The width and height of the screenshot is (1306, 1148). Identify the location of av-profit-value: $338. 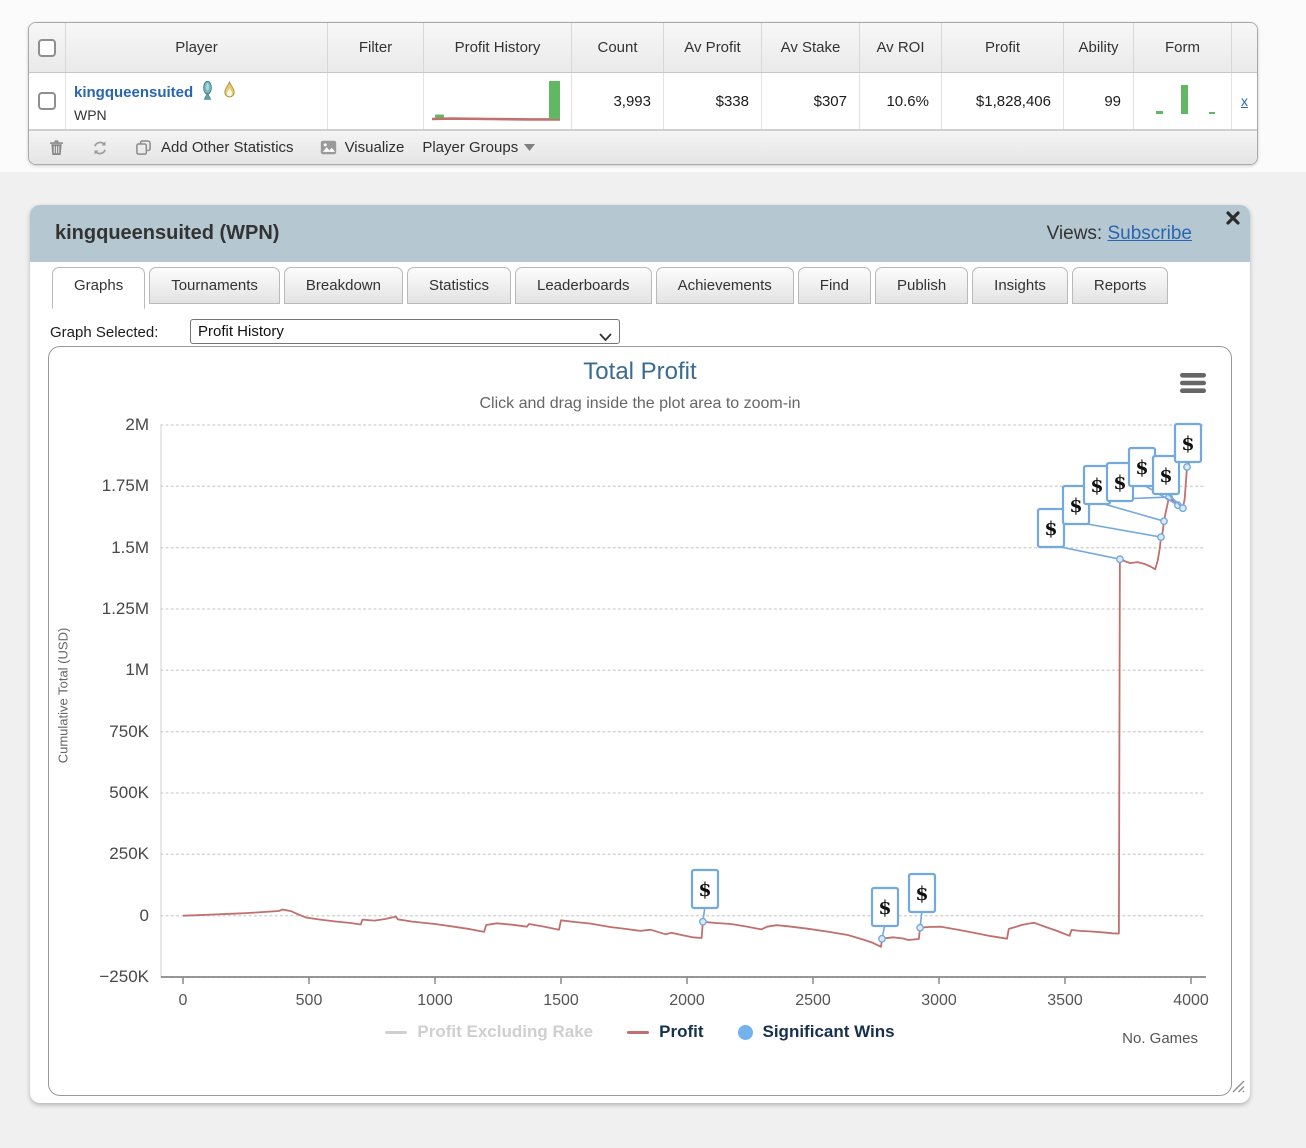
(712, 101).